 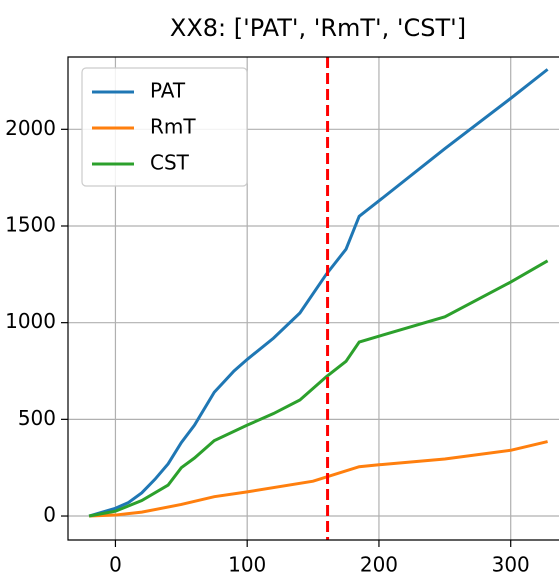 What do you see at coordinates (115, 565) in the screenshot?
I see `x-tick-label: 0` at bounding box center [115, 565].